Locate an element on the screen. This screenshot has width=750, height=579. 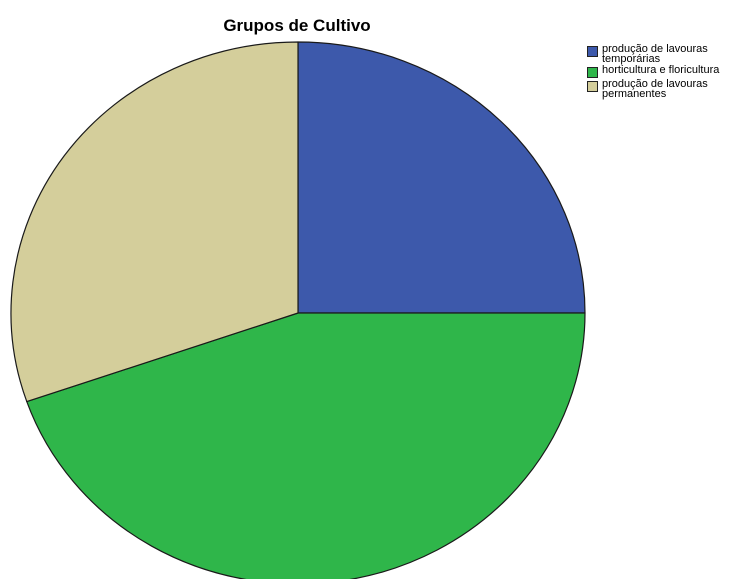
legend-item: produção de lavouras temporárias is located at coordinates (667, 54).